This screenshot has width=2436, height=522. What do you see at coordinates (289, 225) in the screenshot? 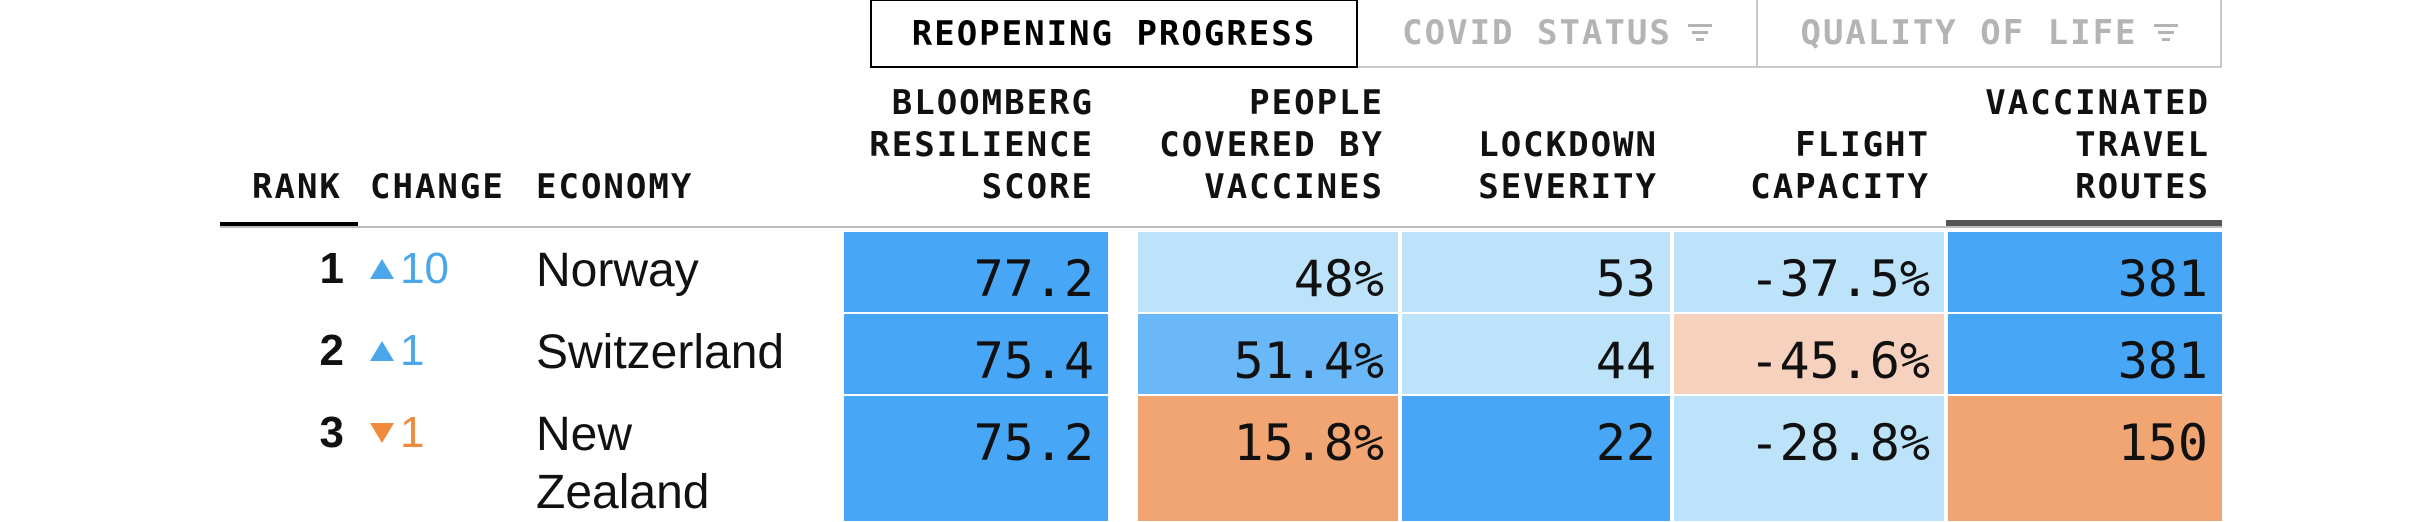
I see `rank-sort-indicator` at bounding box center [289, 225].